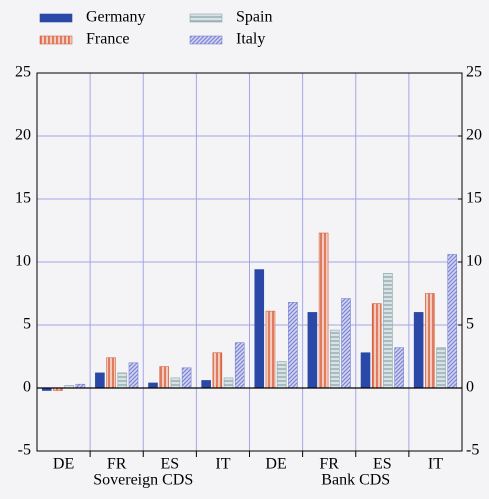 The image size is (489, 499). I want to click on y2-tick-label: 0, so click(470, 387).